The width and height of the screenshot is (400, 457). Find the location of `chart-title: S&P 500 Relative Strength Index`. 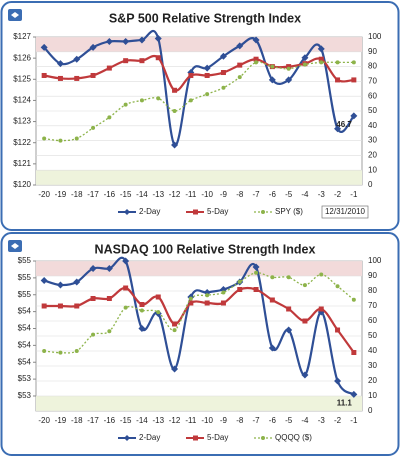

chart-title: S&P 500 Relative Strength Index is located at coordinates (205, 18).